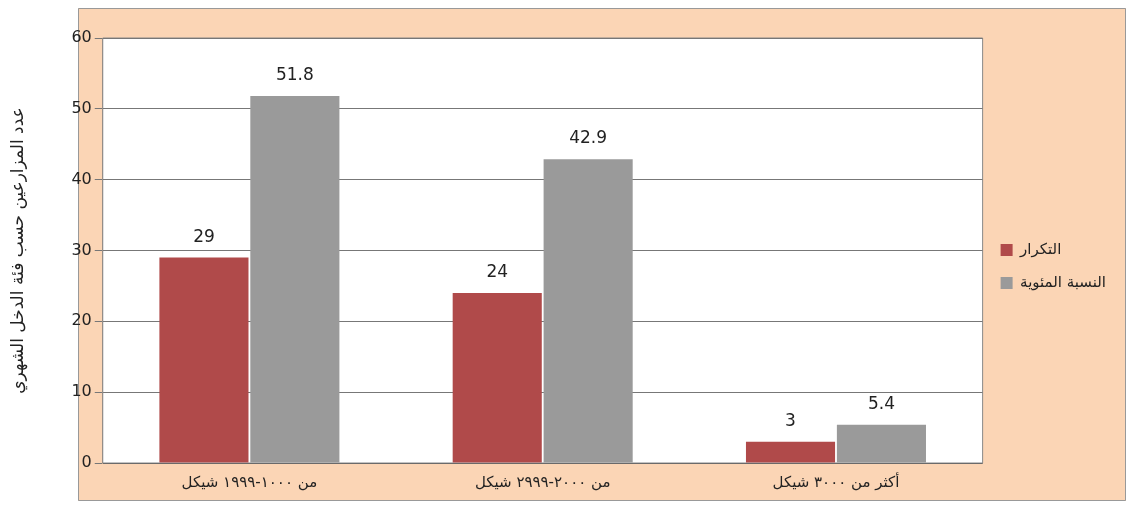 The image size is (1136, 511). I want to click on x-tick-label: من ١٠٠٠-١٩٩٩ شيكل, so click(249, 481).